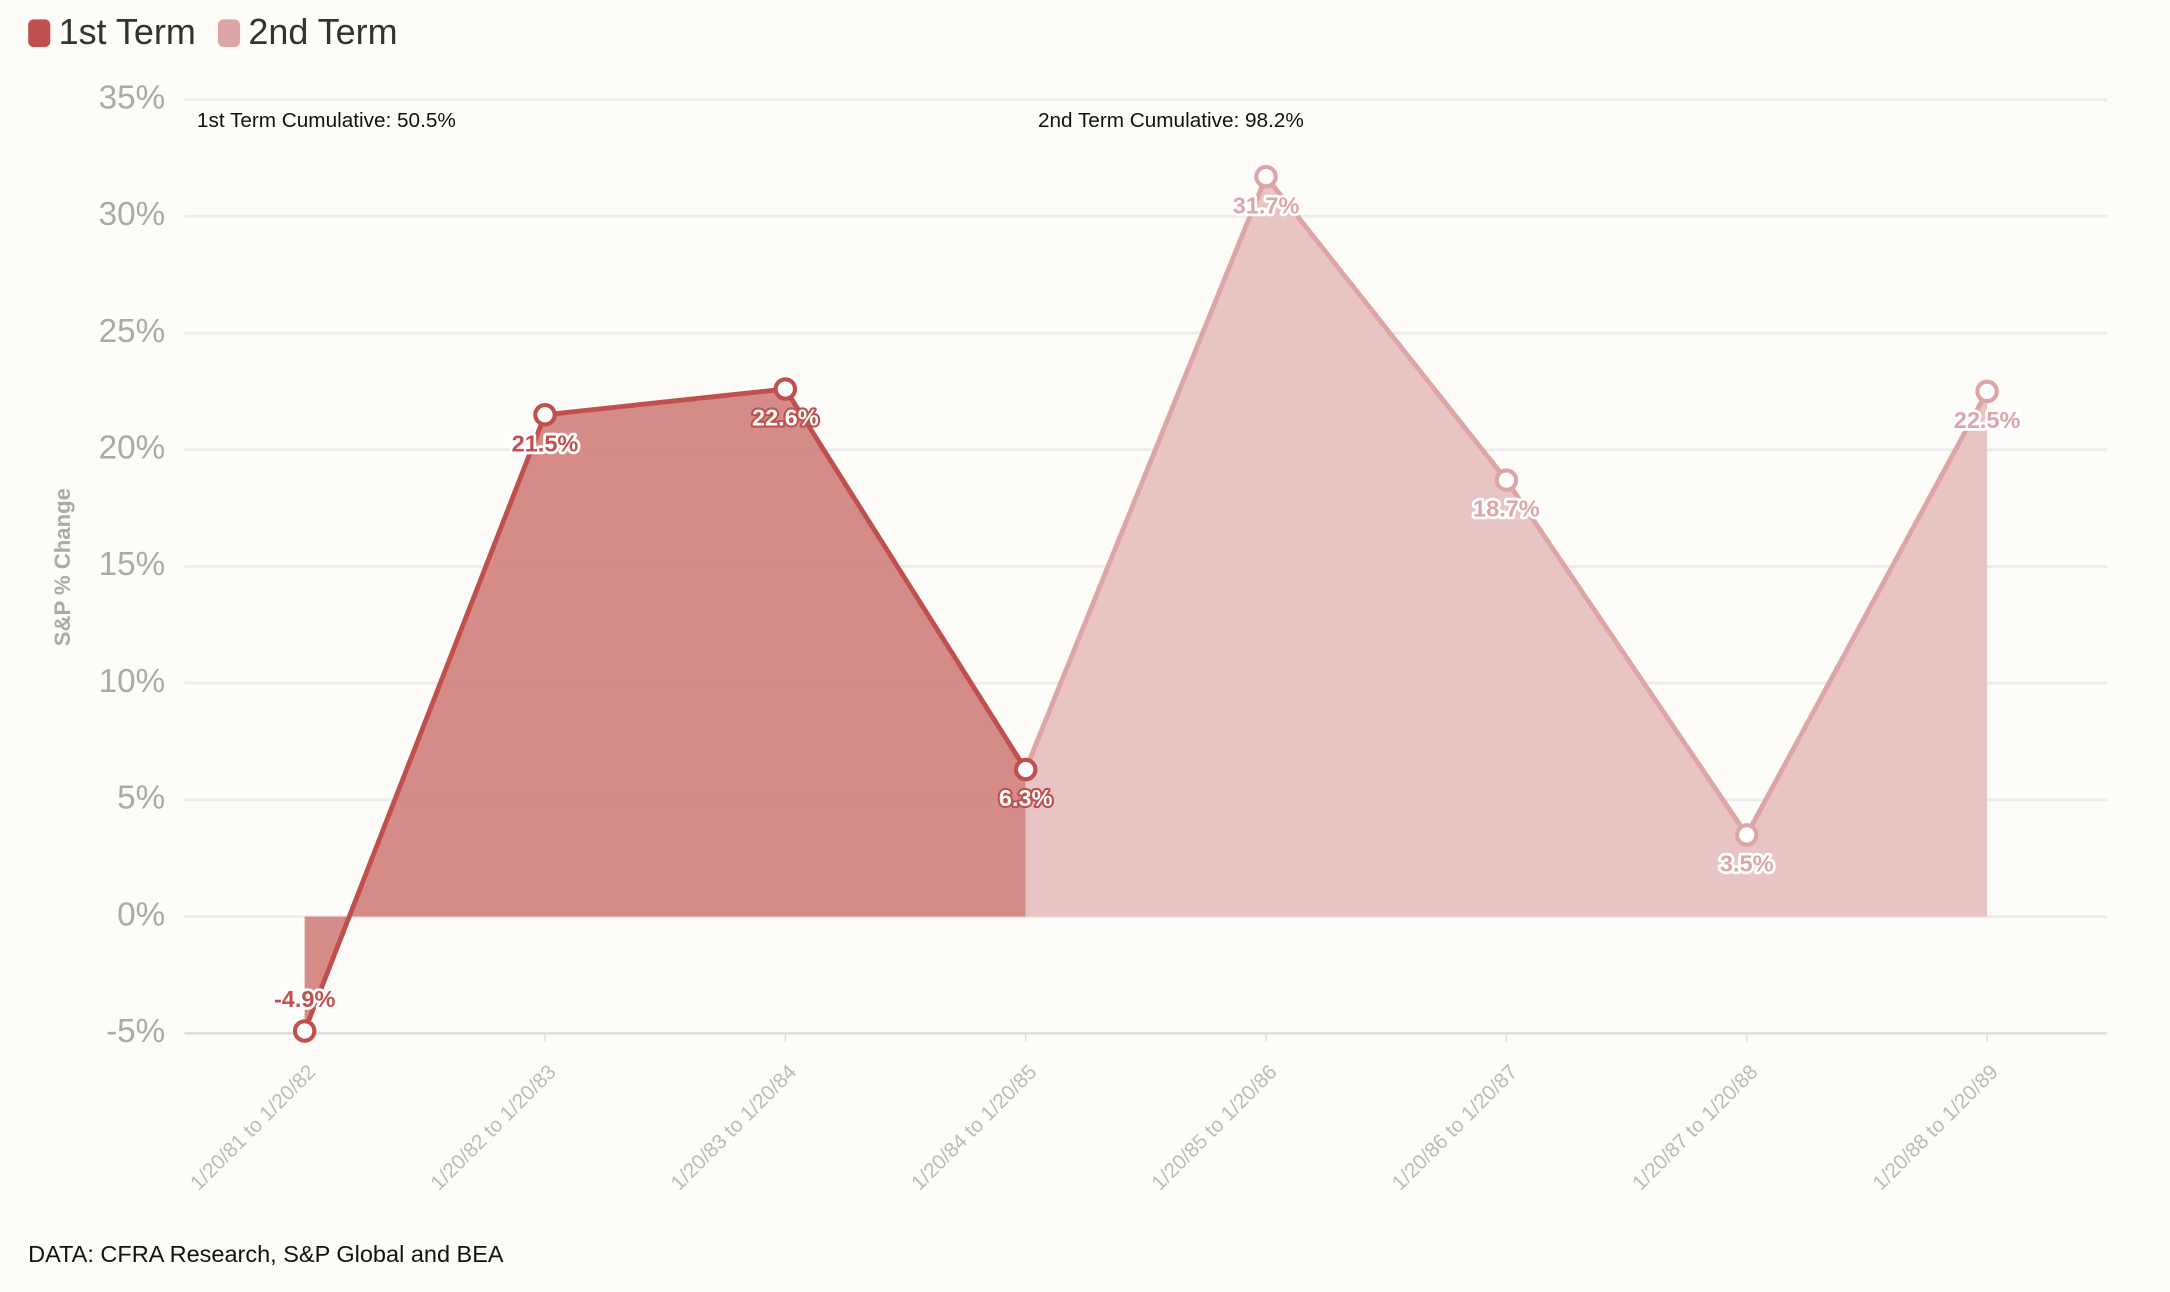 The image size is (2170, 1292). Describe the element at coordinates (322, 31) in the screenshot. I see `legend-label: 2nd Term` at that location.